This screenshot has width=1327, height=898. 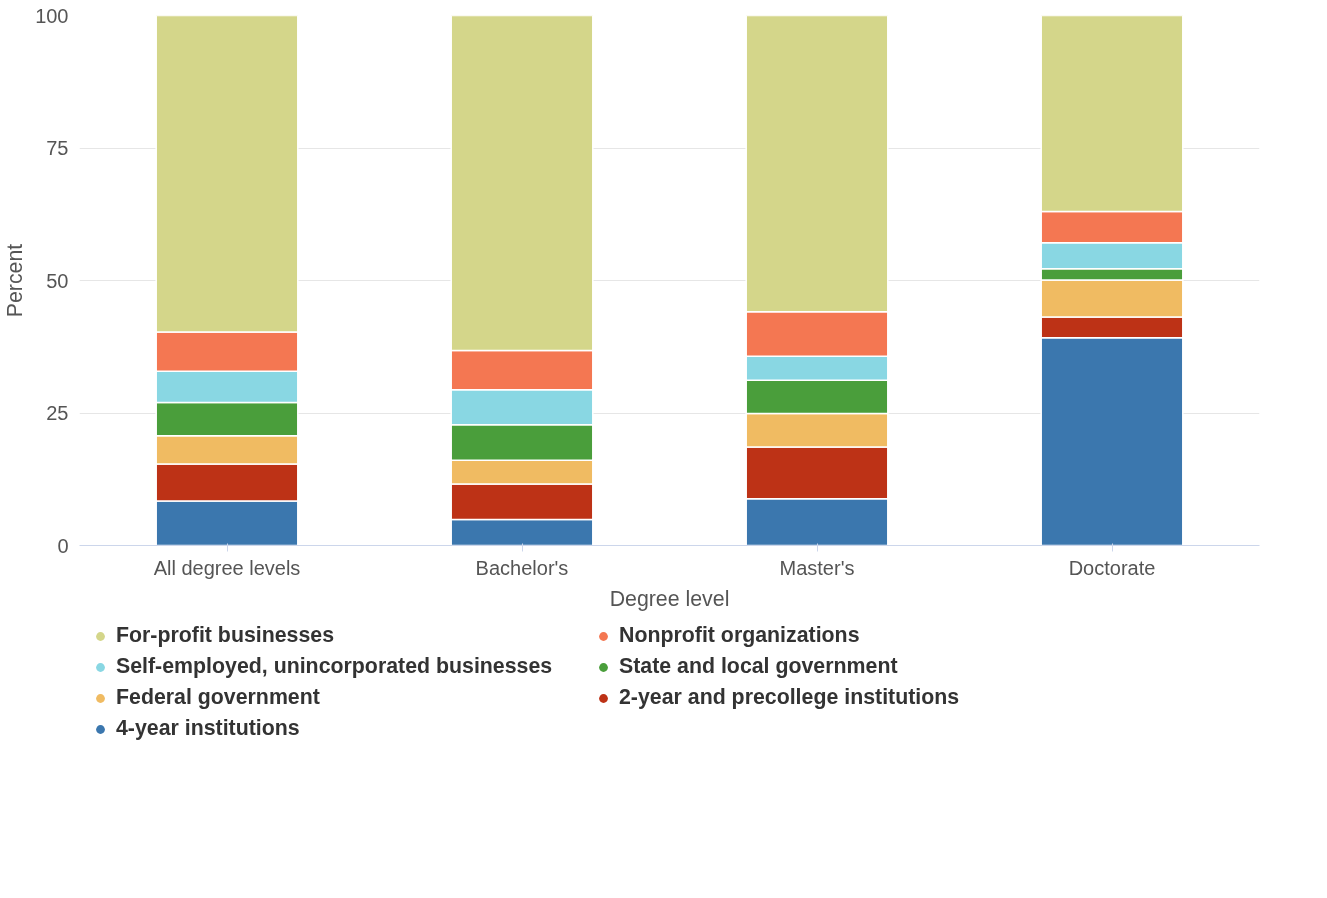 What do you see at coordinates (63, 545) in the screenshot?
I see `y-tick-label: 0` at bounding box center [63, 545].